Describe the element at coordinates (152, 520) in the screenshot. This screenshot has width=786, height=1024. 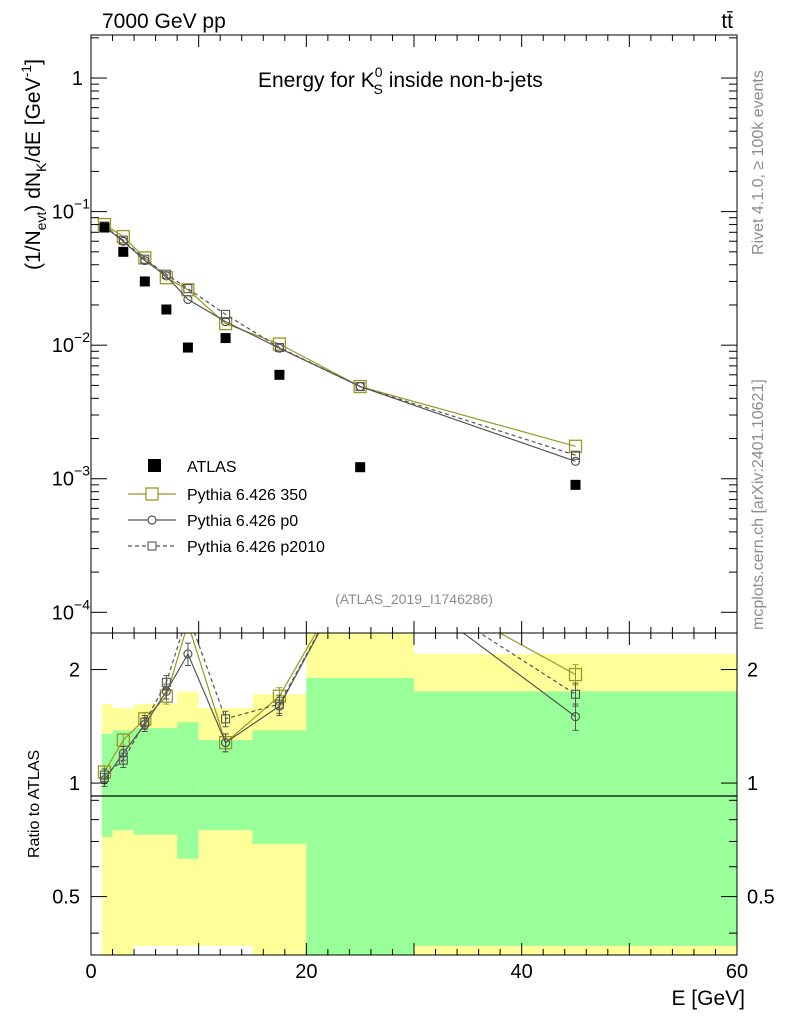
I see `legend-pyp0-marker` at that location.